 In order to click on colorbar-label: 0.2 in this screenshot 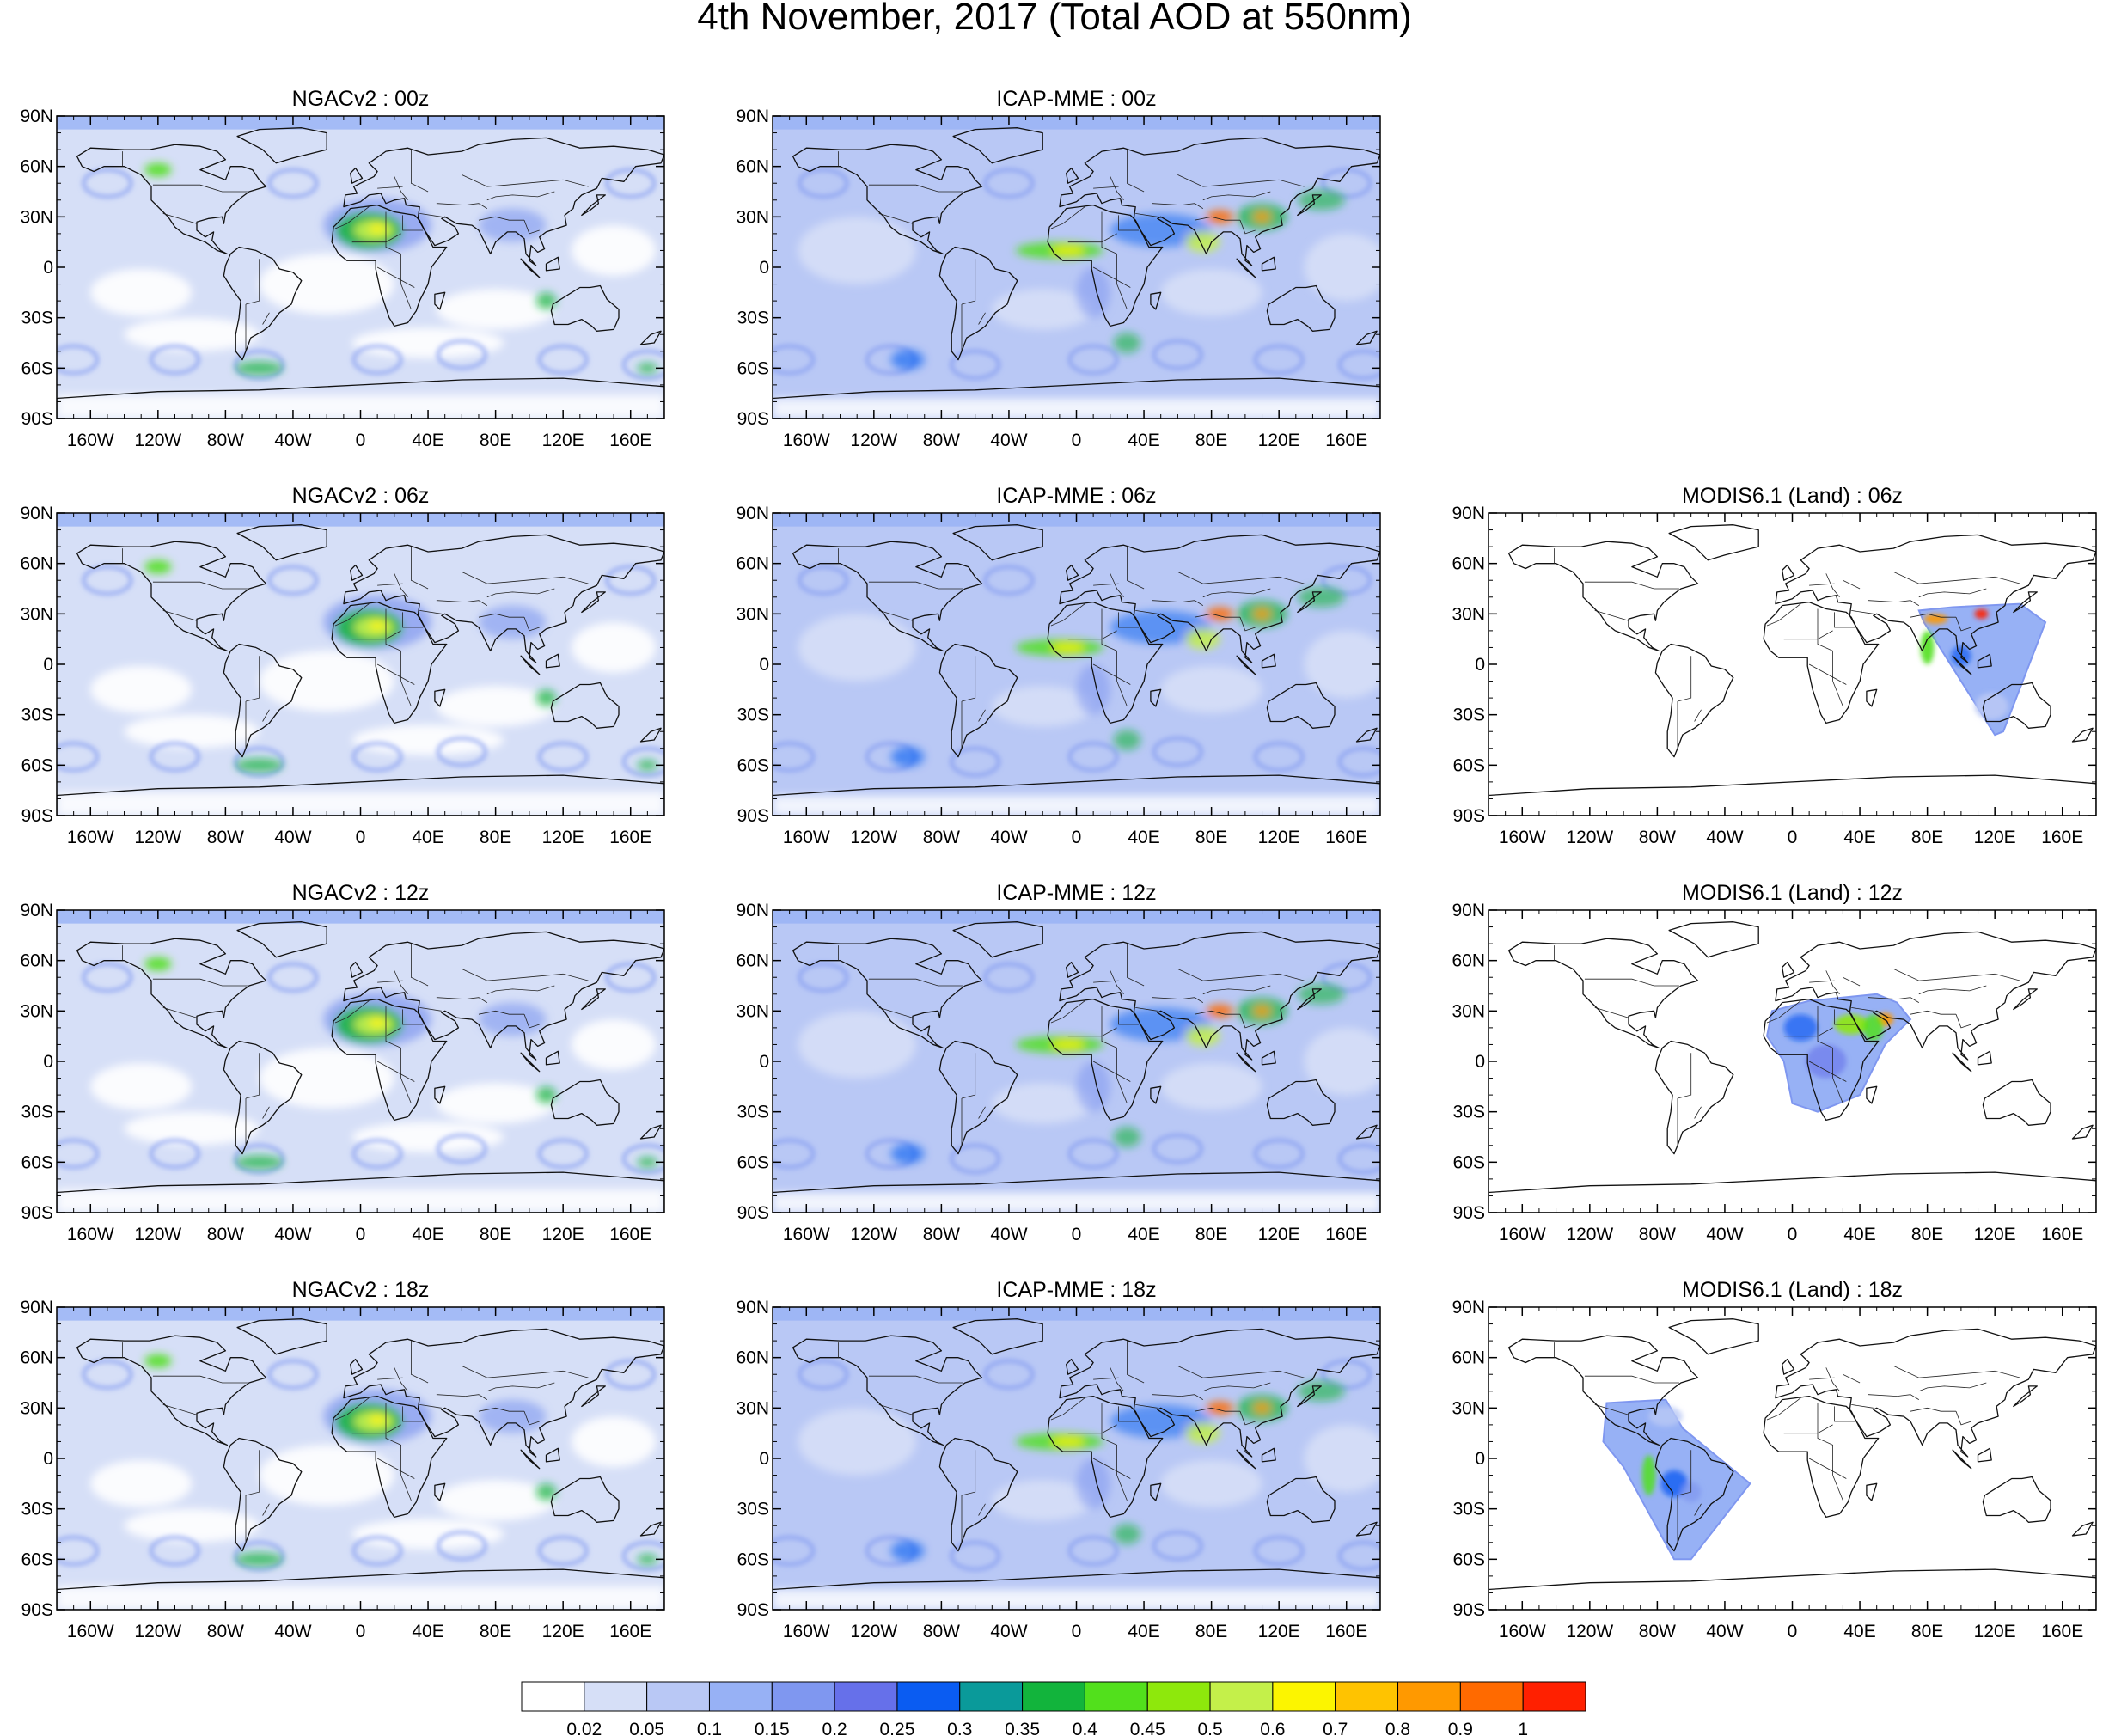, I will do `click(835, 1728)`.